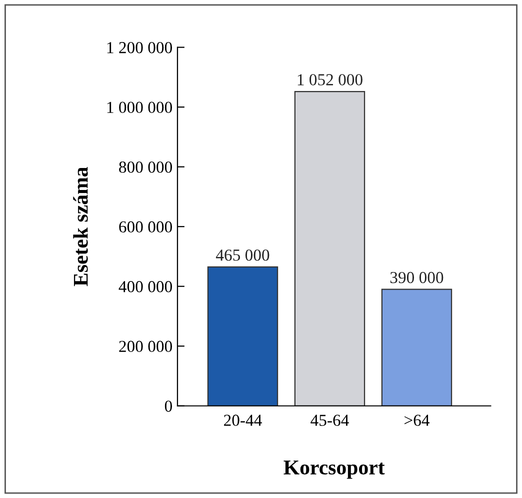  Describe the element at coordinates (145, 286) in the screenshot. I see `y-tick-label: 400 000` at that location.